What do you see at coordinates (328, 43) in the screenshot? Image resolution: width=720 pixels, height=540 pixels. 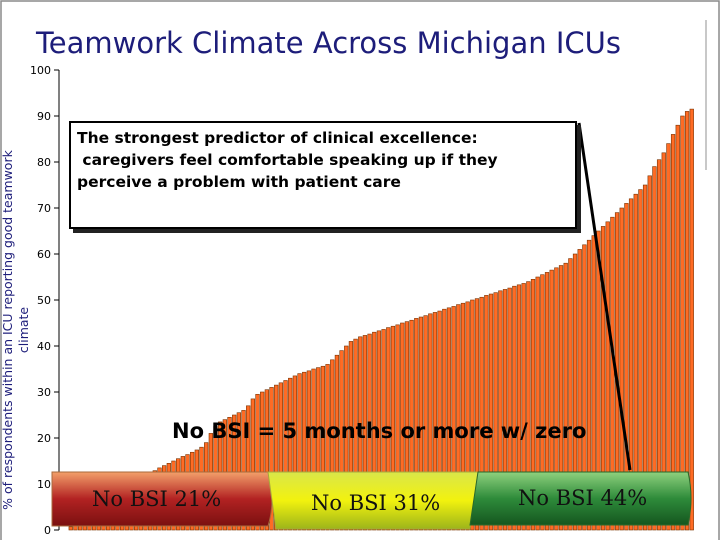 I see `chart-title: Teamwork Climate Across Michigan ICUs` at bounding box center [328, 43].